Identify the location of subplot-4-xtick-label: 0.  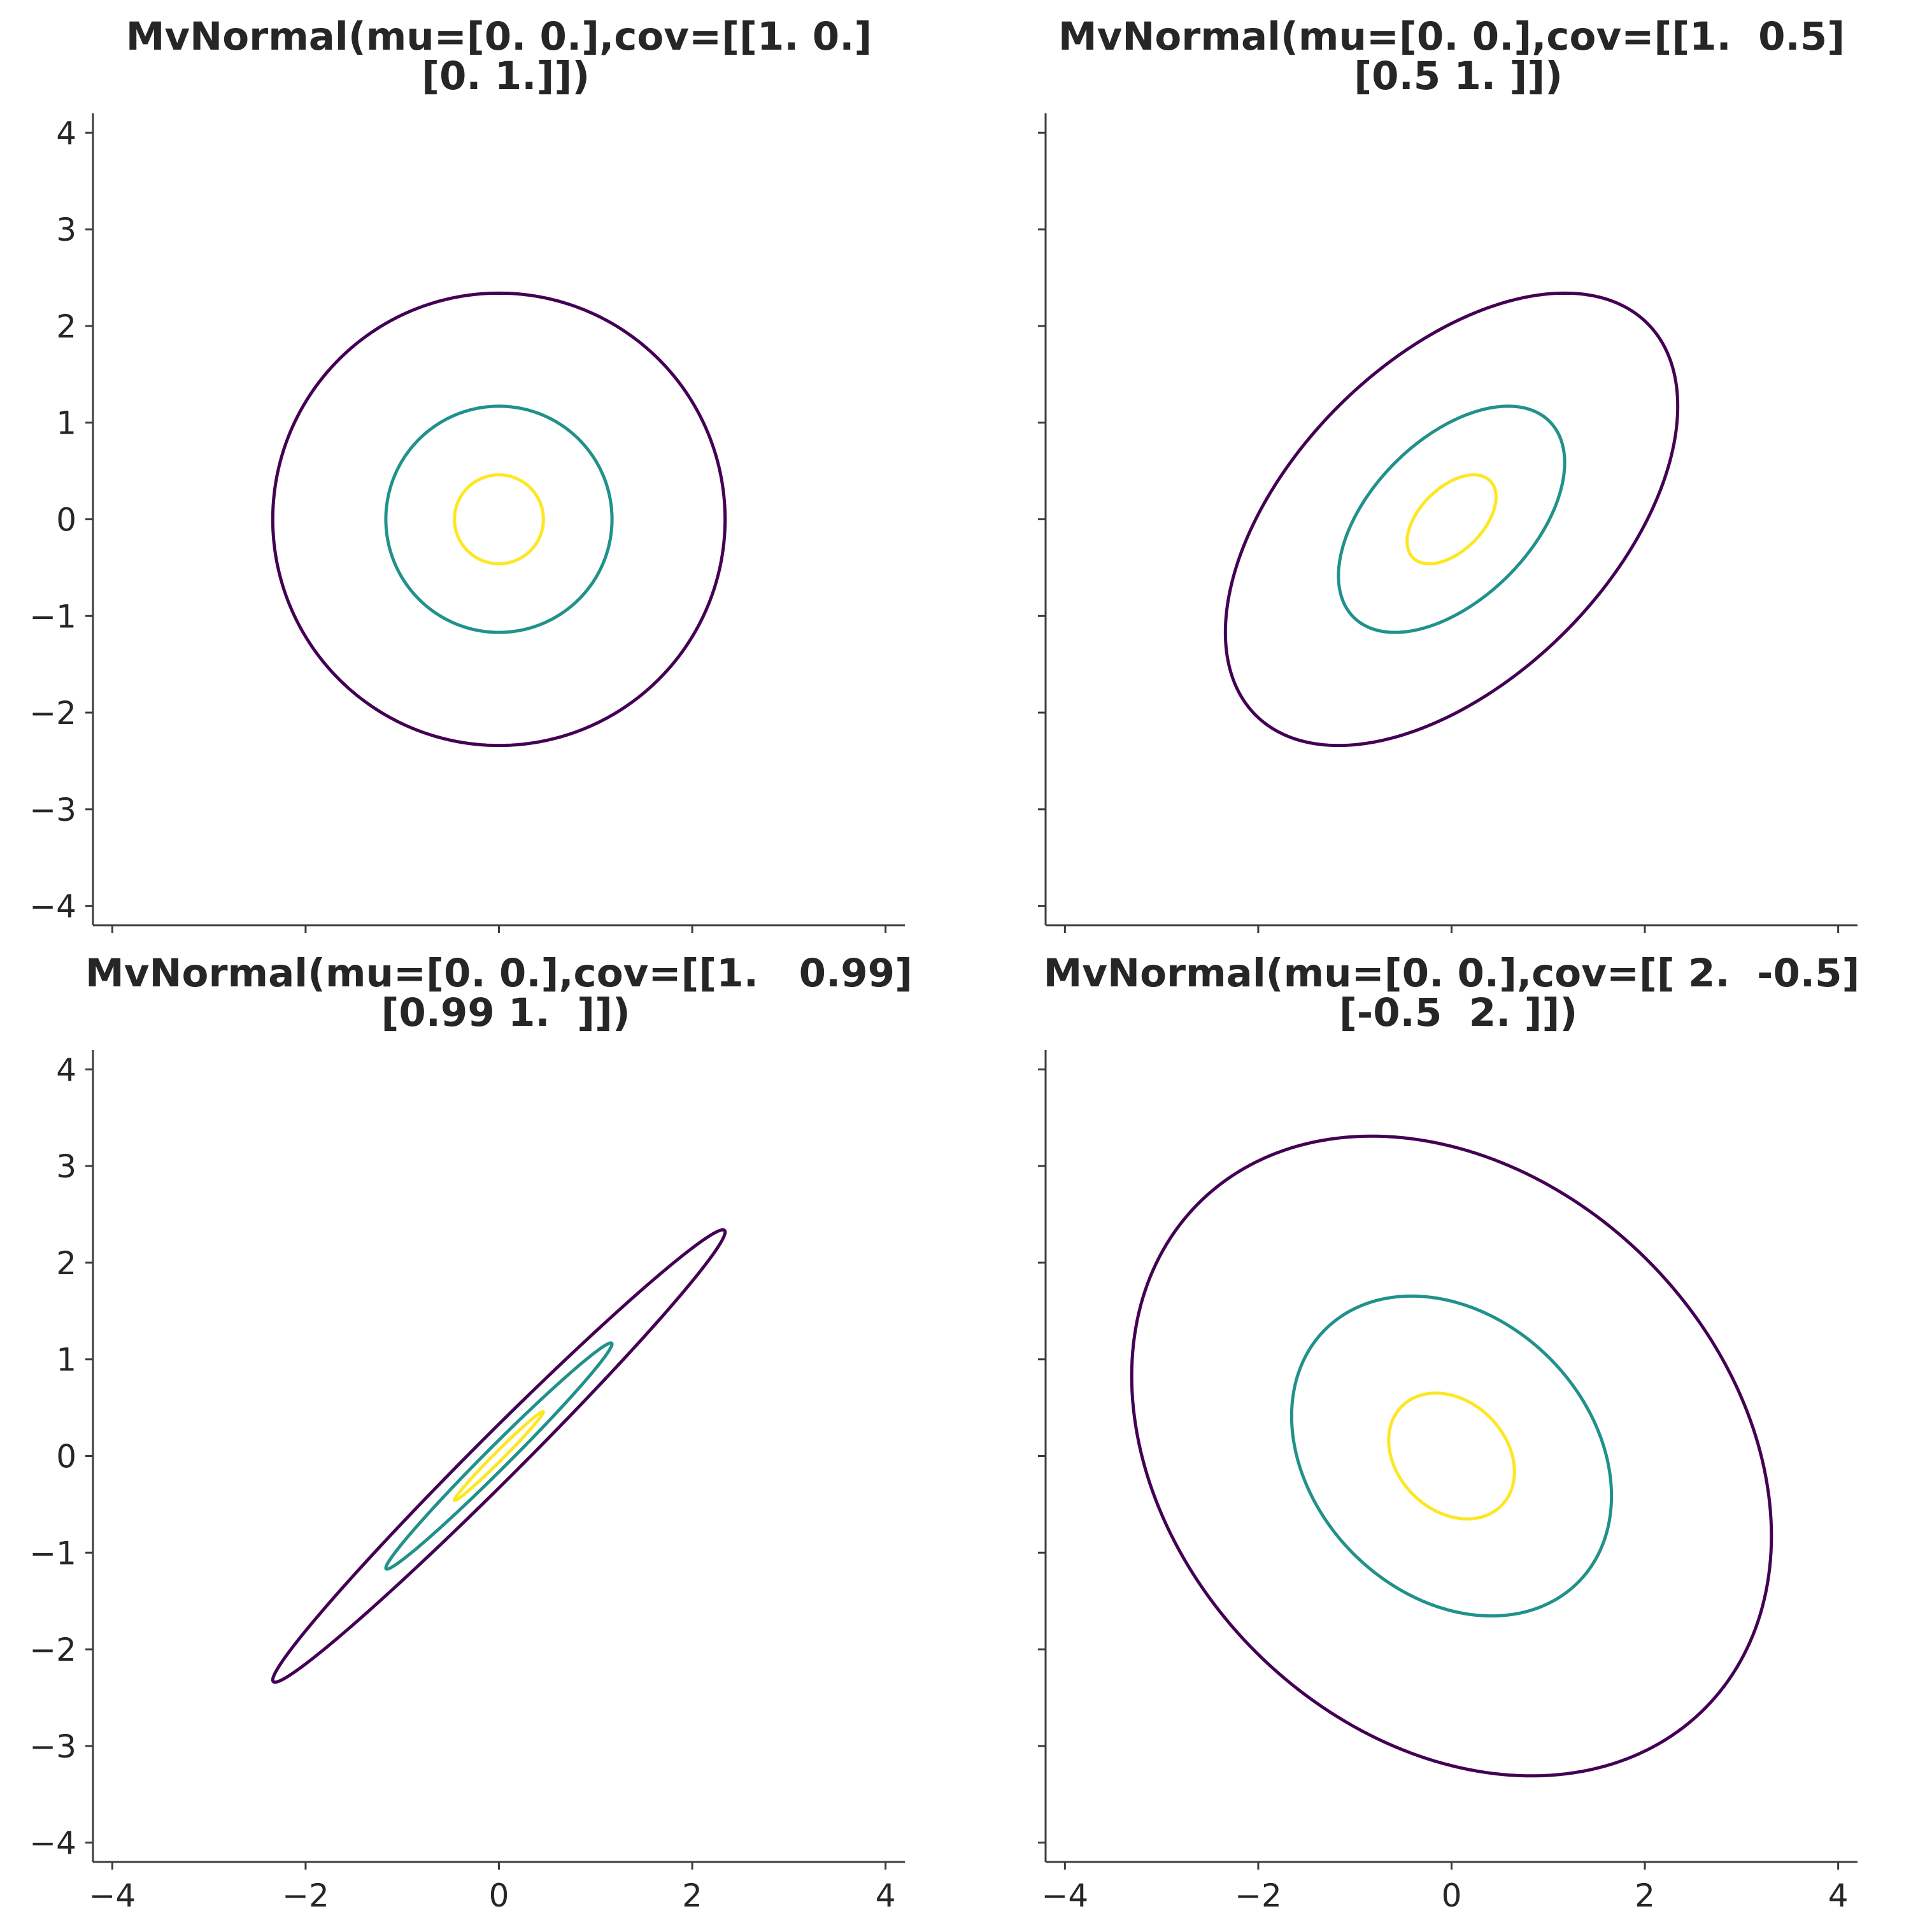
(1452, 1896).